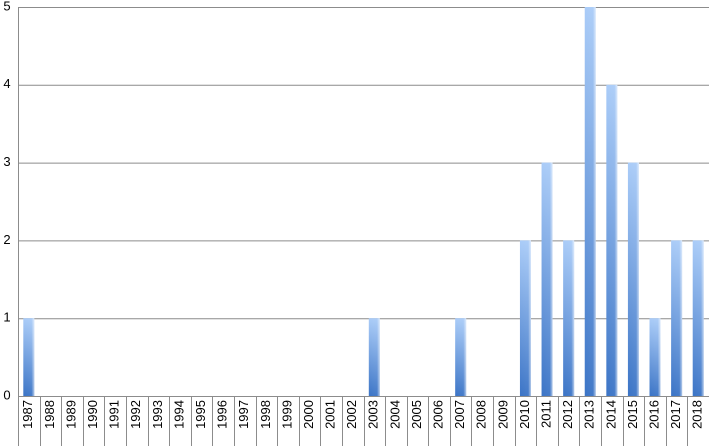 The width and height of the screenshot is (709, 446). I want to click on x-tick-label: 2001, so click(330, 414).